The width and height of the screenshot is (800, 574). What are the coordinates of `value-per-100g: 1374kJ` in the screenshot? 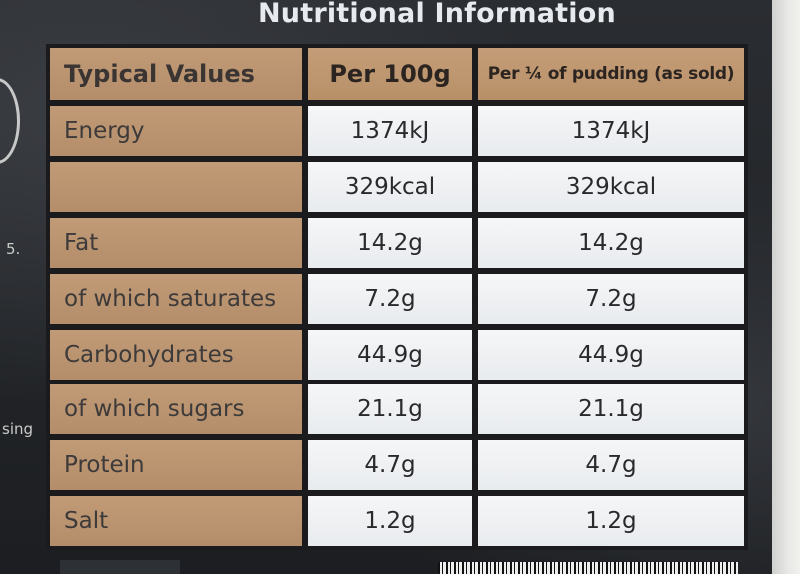 It's located at (390, 131).